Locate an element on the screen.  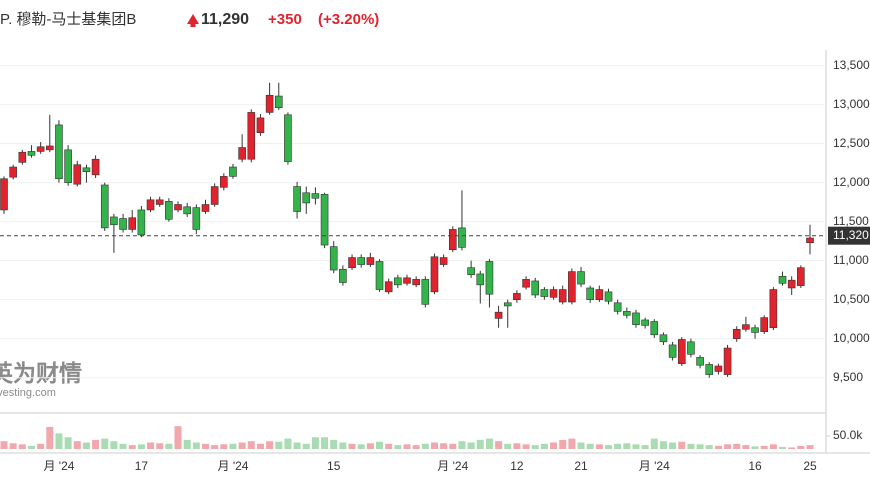
price: 11,290 is located at coordinates (225, 19).